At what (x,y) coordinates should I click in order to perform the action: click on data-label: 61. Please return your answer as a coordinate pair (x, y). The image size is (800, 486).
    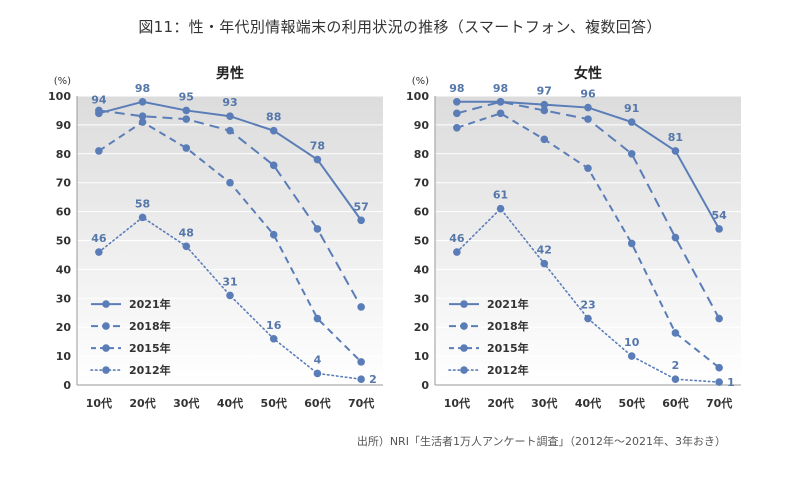
    Looking at the image, I should click on (500, 195).